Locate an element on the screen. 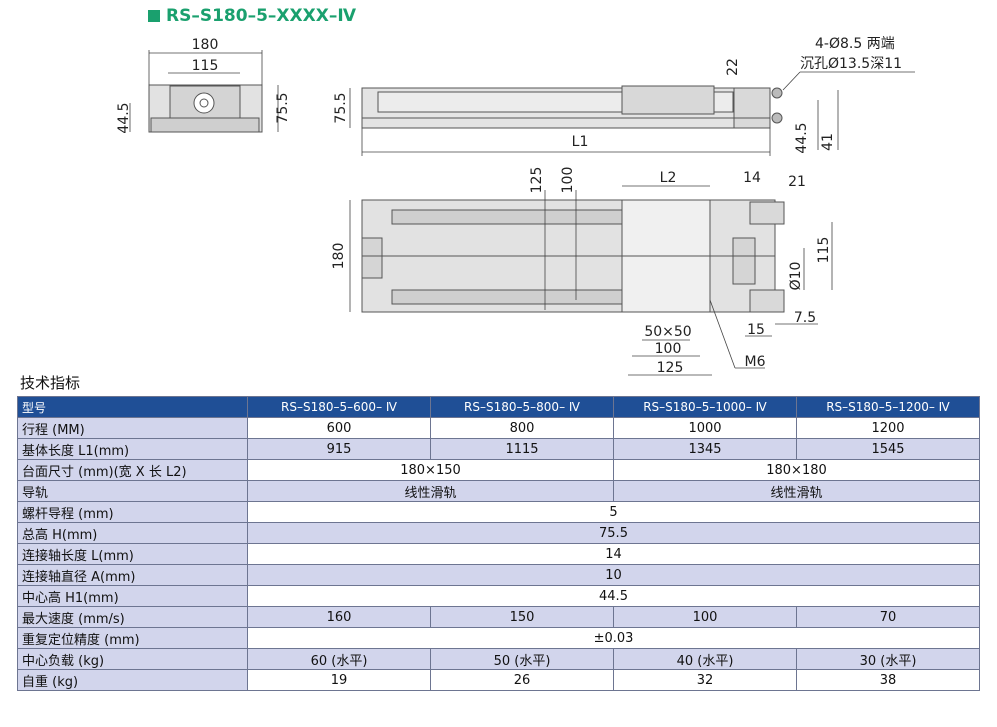 The height and width of the screenshot is (727, 997). top-view is located at coordinates (573, 256).